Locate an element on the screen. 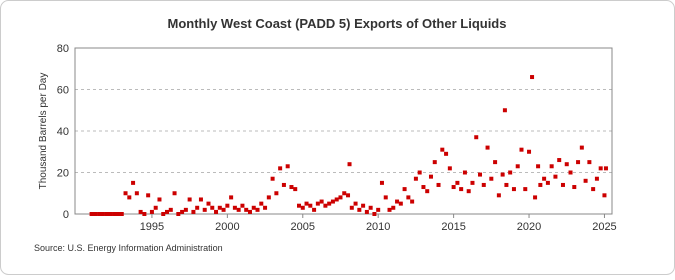 This screenshot has width=675, height=280. x-tick-label: 2005 is located at coordinates (303, 227).